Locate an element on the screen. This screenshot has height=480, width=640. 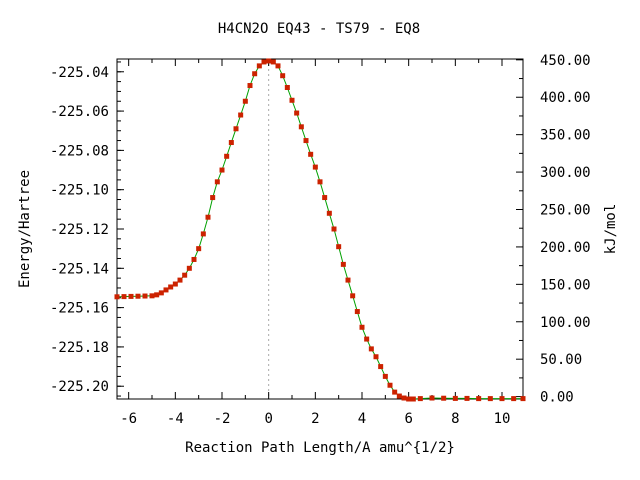
y2-tick-label: 300.00 is located at coordinates (565, 173).